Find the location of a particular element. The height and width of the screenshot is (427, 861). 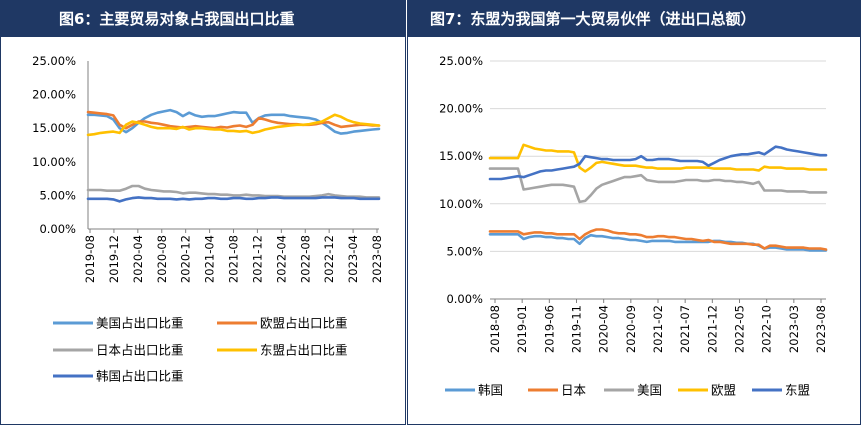

right-y-tick-label: 15.00% is located at coordinates (461, 156).